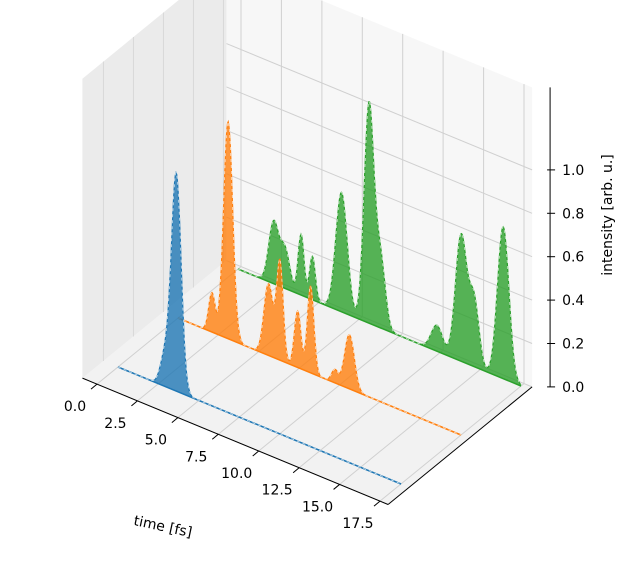 The width and height of the screenshot is (624, 570). I want to click on z-tick-label: 1.0, so click(573, 171).